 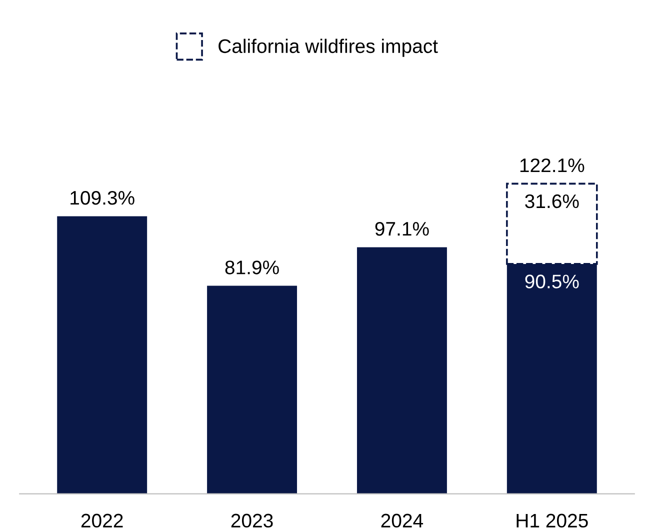 I want to click on data-label: 97.1%, so click(x=402, y=229).